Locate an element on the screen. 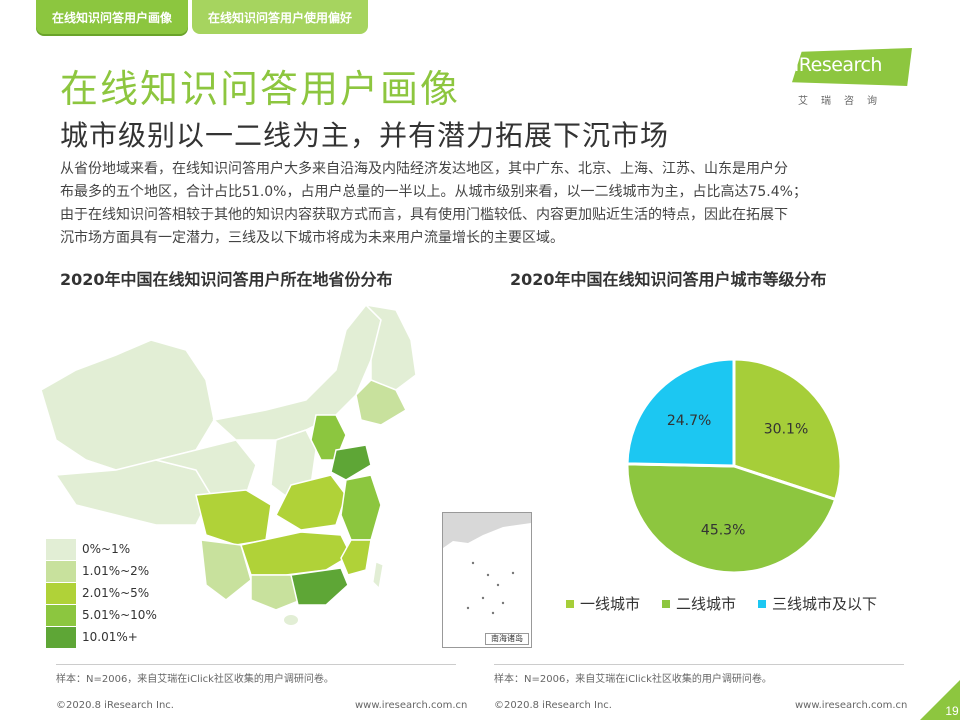 This screenshot has height=720, width=960. logo-subtitle: 艾瑞咨询 is located at coordinates (844, 101).